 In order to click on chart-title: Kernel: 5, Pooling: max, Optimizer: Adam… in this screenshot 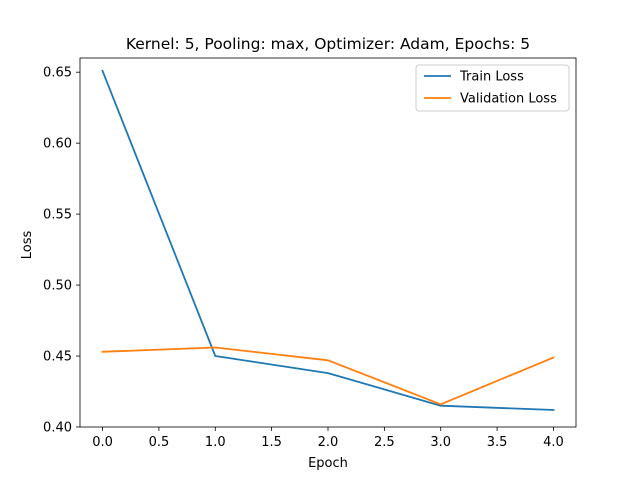, I will do `click(328, 44)`.